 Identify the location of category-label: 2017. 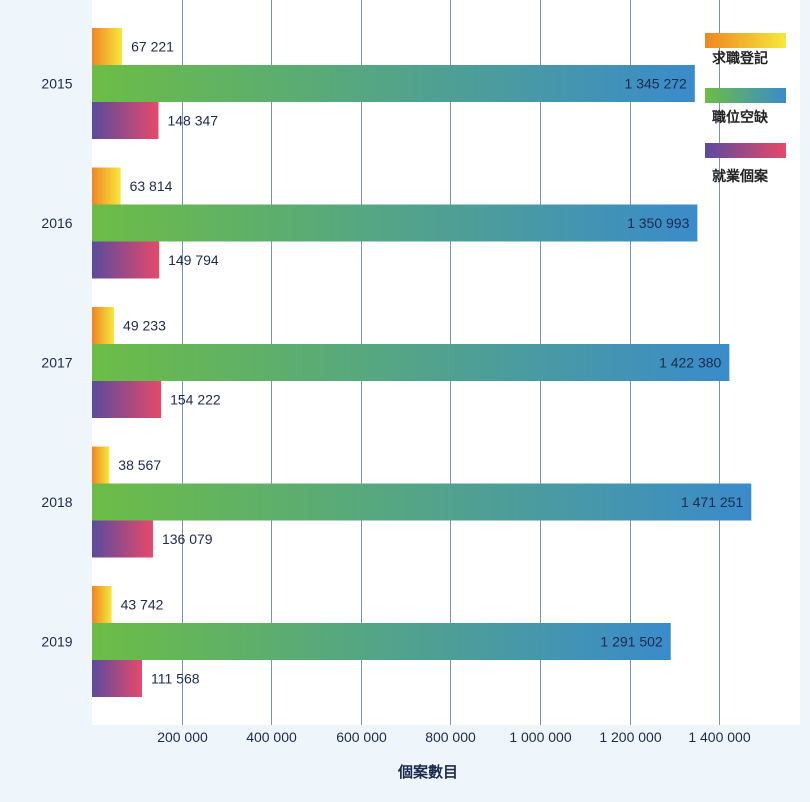
(56, 363).